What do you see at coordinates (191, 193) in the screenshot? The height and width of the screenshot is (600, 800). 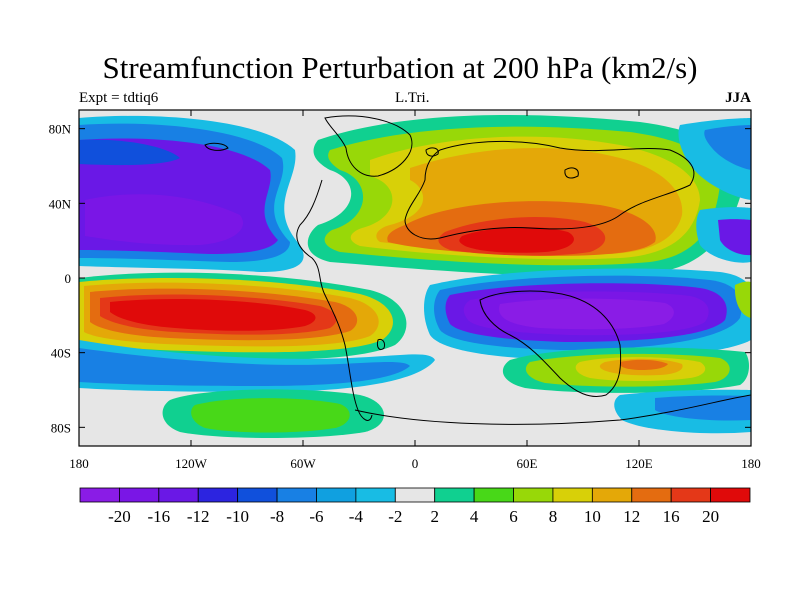 I see `north-pacific-negative` at bounding box center [191, 193].